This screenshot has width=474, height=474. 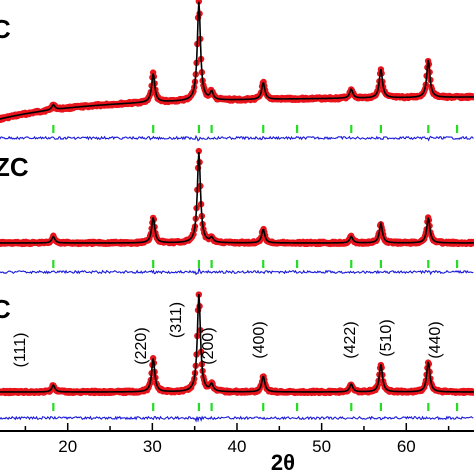 I want to click on hkl-label: (311), so click(x=176, y=320).